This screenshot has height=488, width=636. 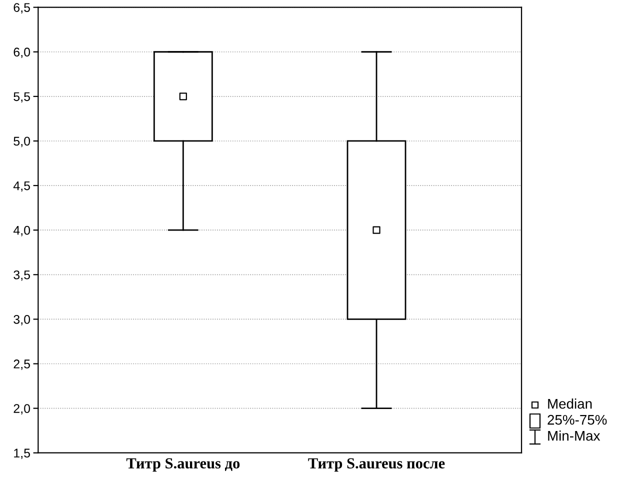 I want to click on y-tick-label: 1,5, so click(x=22, y=453).